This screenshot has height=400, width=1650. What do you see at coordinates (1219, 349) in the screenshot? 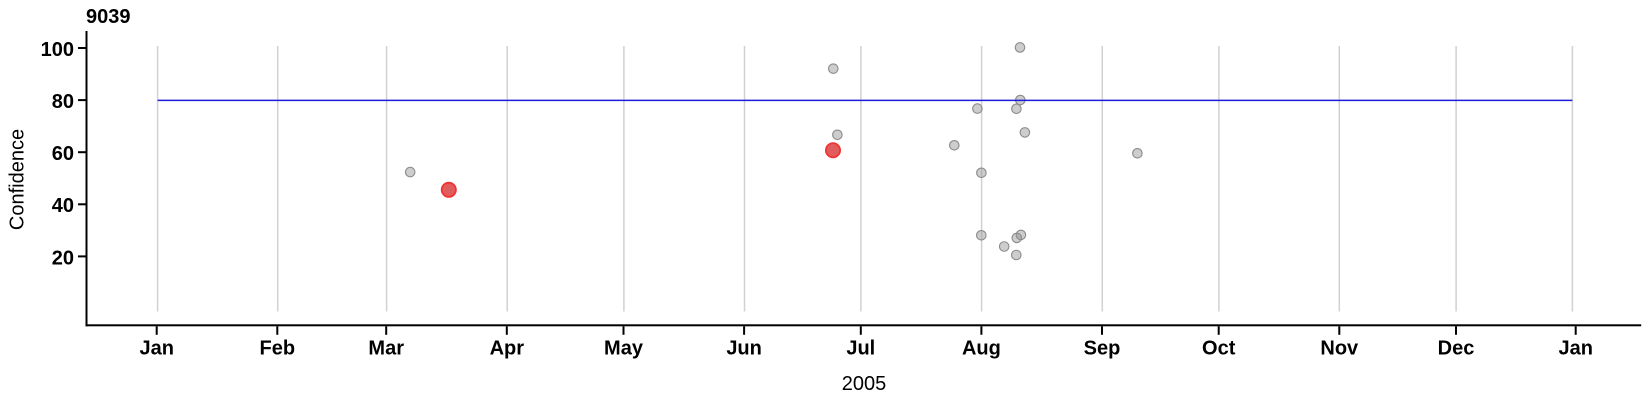
I see `svg-text: Oct` at bounding box center [1219, 349].